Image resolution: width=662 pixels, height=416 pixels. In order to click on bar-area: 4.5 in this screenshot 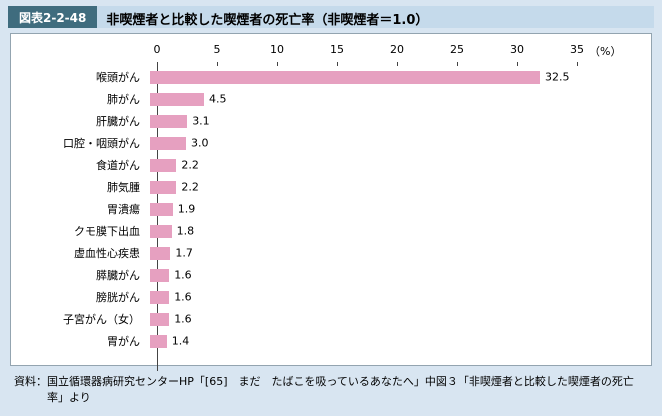, I will do `click(384, 99)`.